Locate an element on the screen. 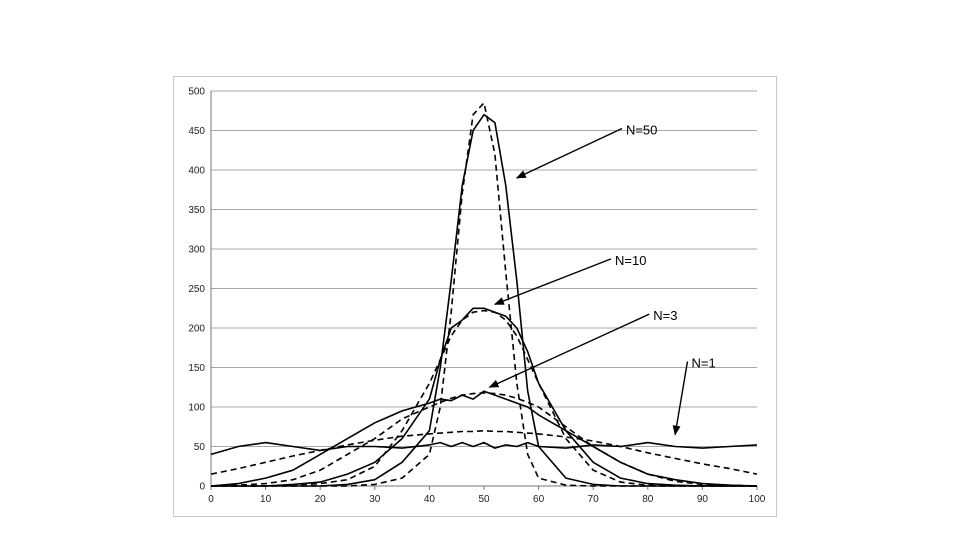  x-tick-label: 100 is located at coordinates (757, 499).